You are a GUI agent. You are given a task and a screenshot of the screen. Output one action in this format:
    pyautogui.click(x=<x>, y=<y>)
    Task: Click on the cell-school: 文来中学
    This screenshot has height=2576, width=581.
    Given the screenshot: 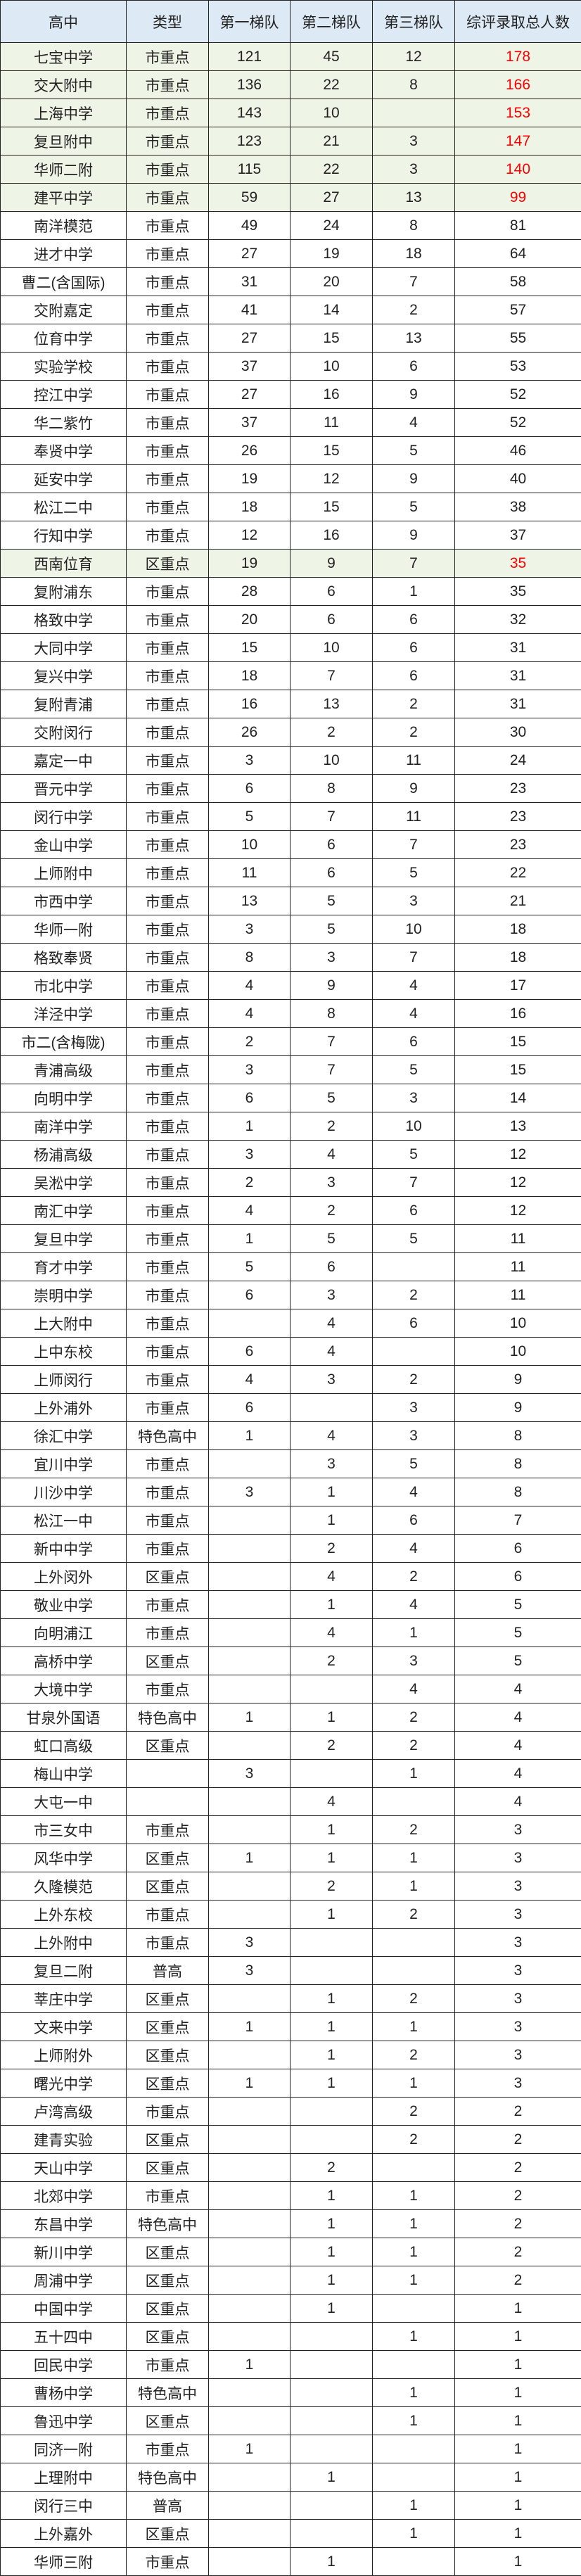 What is the action you would take?
    pyautogui.click(x=63, y=2026)
    